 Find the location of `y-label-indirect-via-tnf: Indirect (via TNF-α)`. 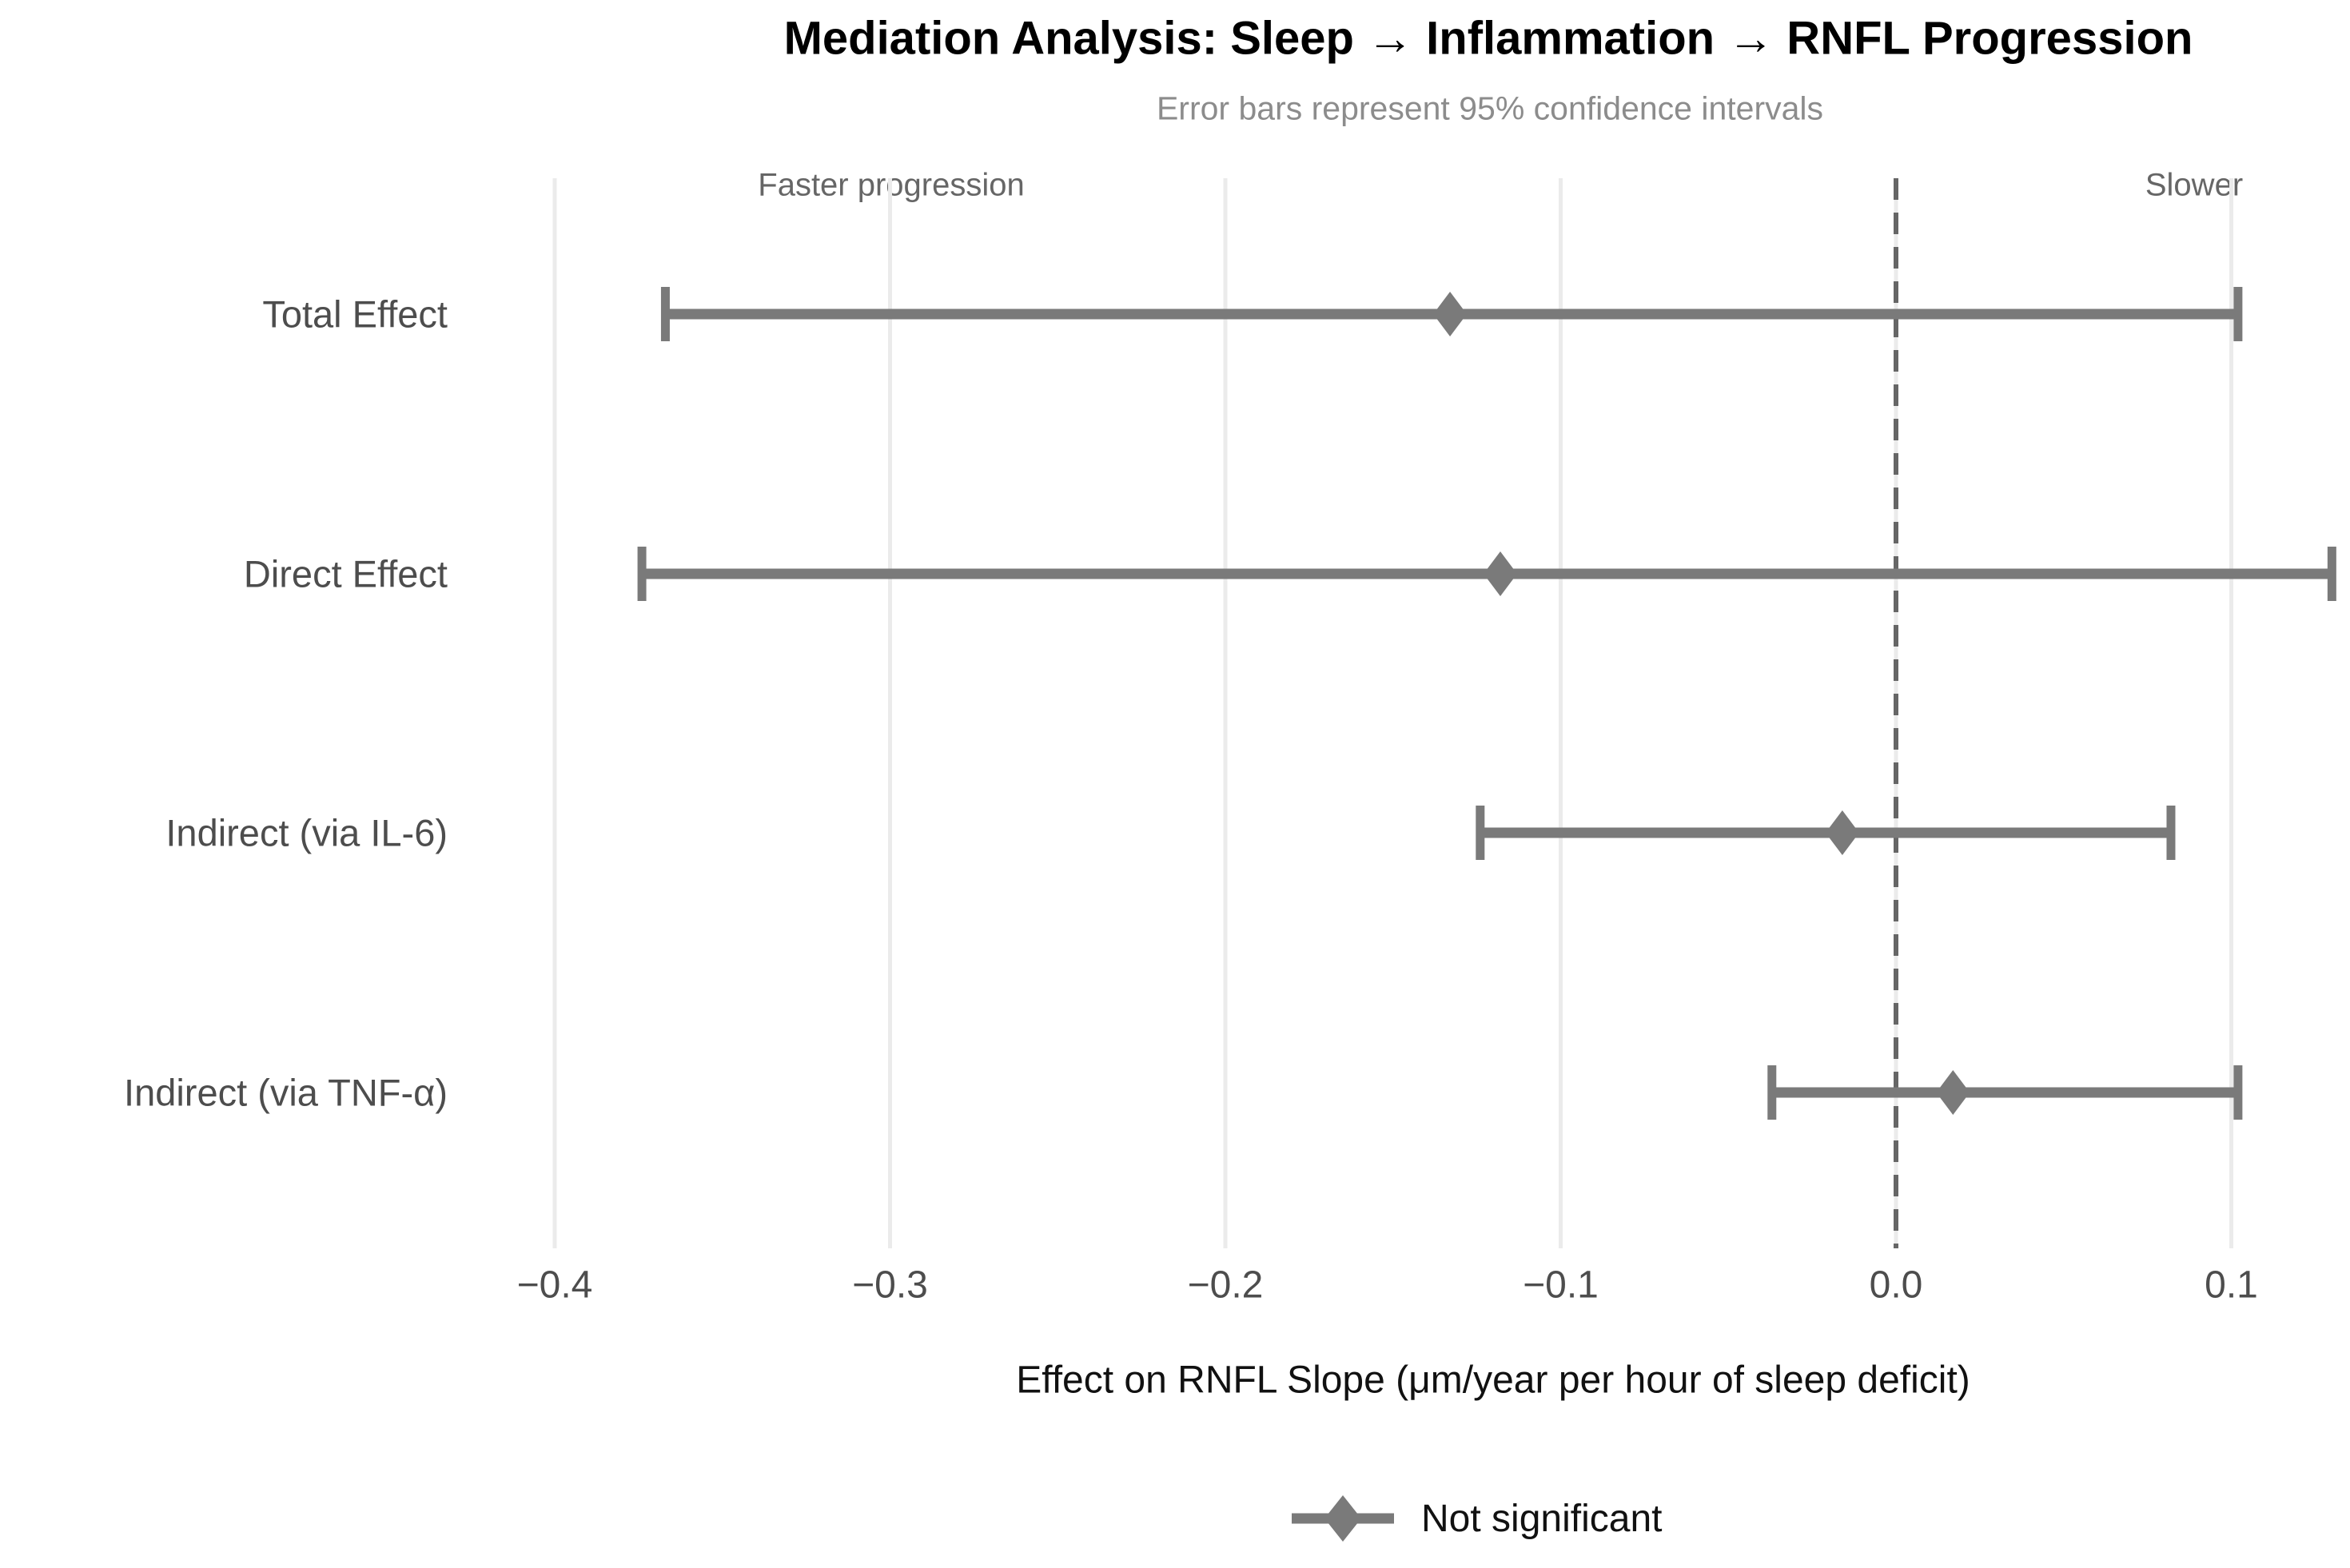

y-label-indirect-via-tnf: Indirect (via TNF-α) is located at coordinates (286, 1092).